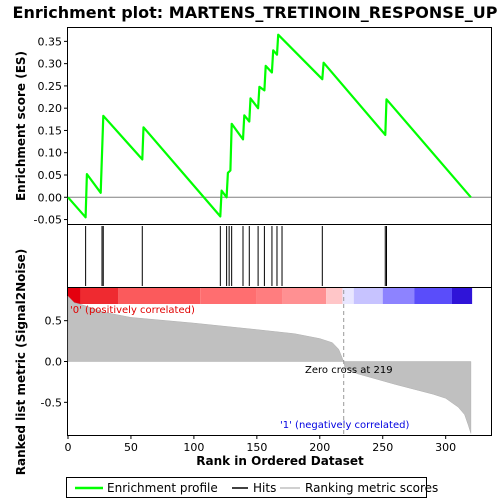  I want to click on x-tick-label: 0, so click(68, 447).